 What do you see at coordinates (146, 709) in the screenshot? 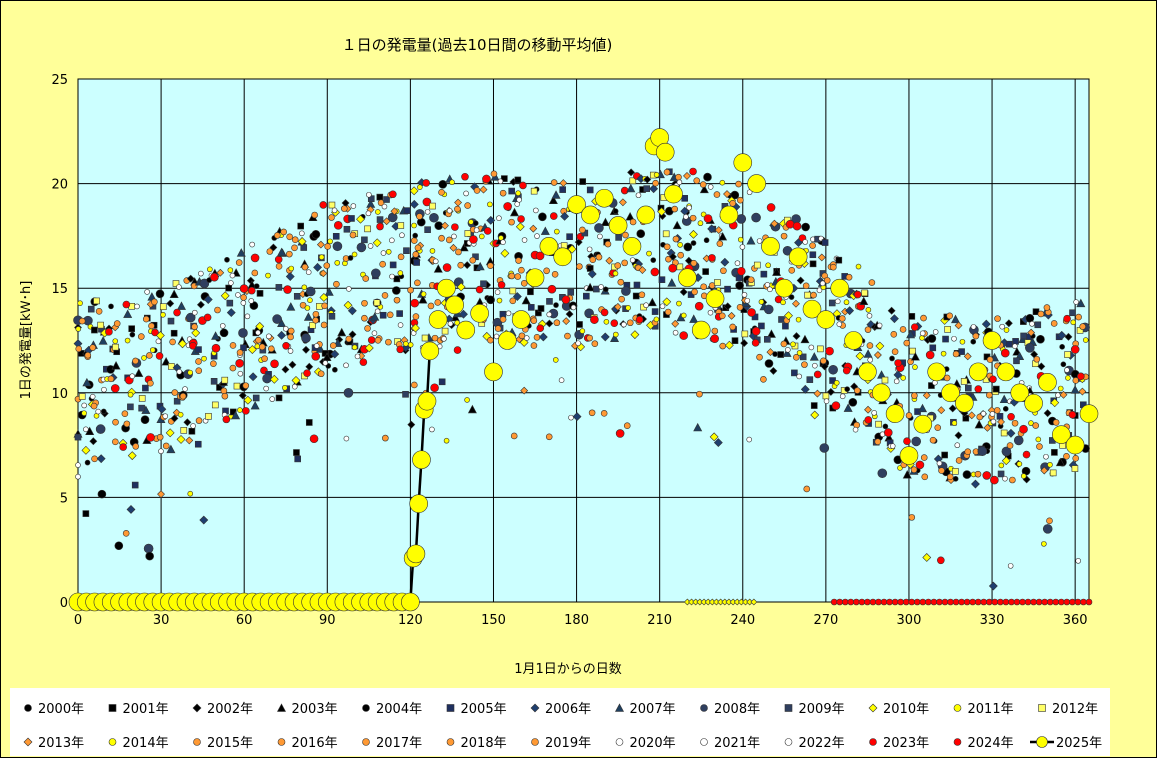
I see `legend-label: 2001年` at bounding box center [146, 709].